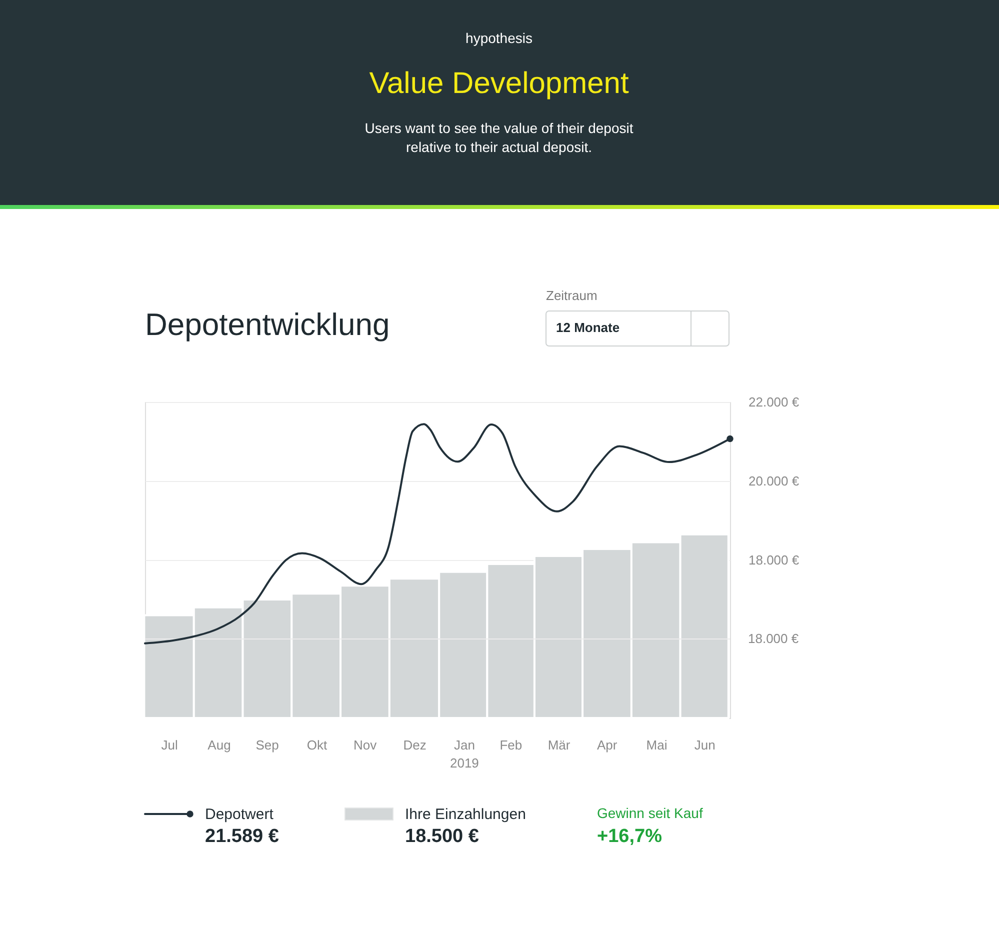 This screenshot has width=999, height=952. What do you see at coordinates (588, 327) in the screenshot?
I see `text: 12 Monate` at bounding box center [588, 327].